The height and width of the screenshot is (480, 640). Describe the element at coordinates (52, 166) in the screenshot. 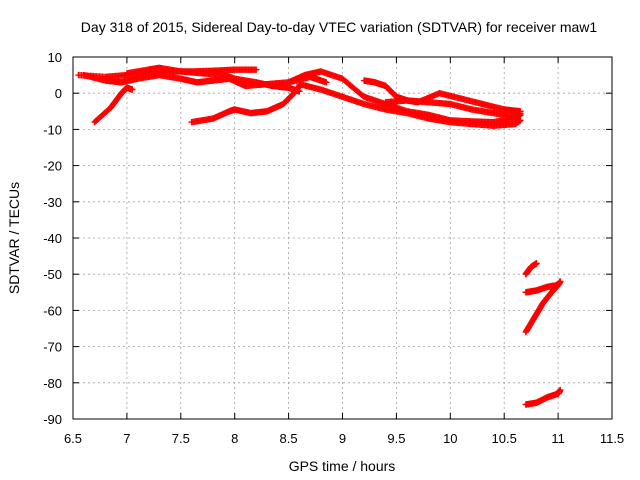

I see `y-tick-label: -20` at that location.